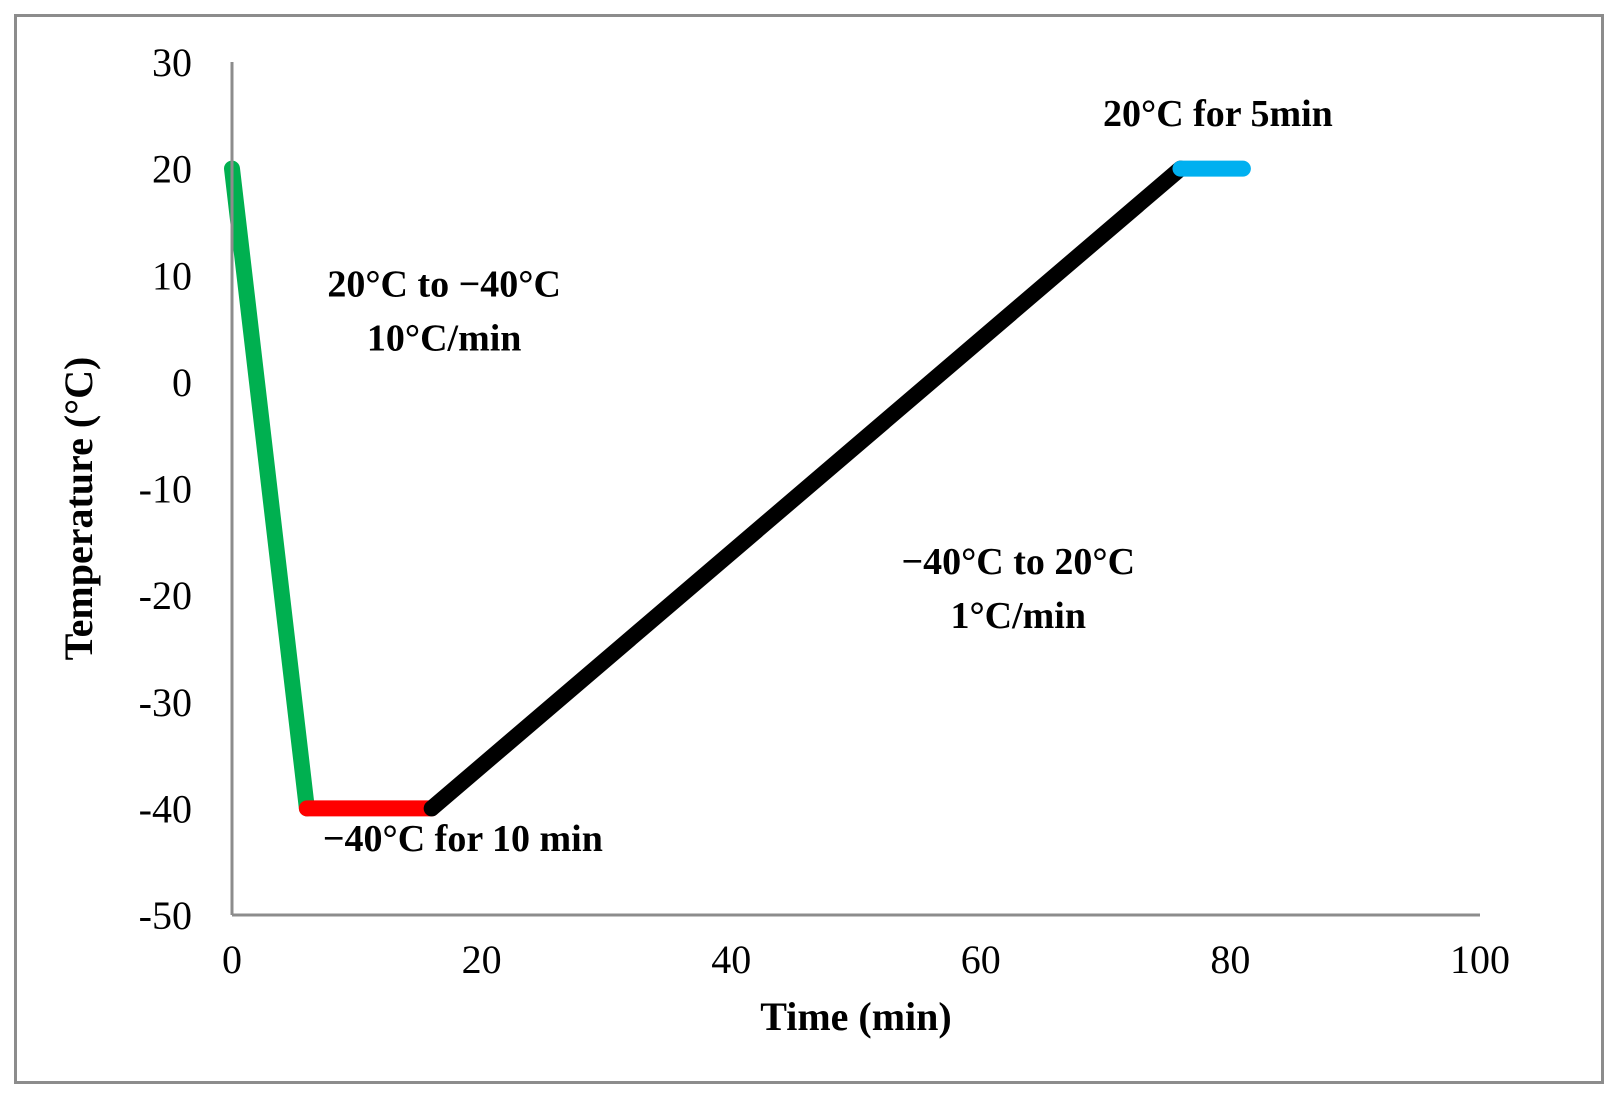  Describe the element at coordinates (444, 339) in the screenshot. I see `annotation-text: 10°C/min` at that location.